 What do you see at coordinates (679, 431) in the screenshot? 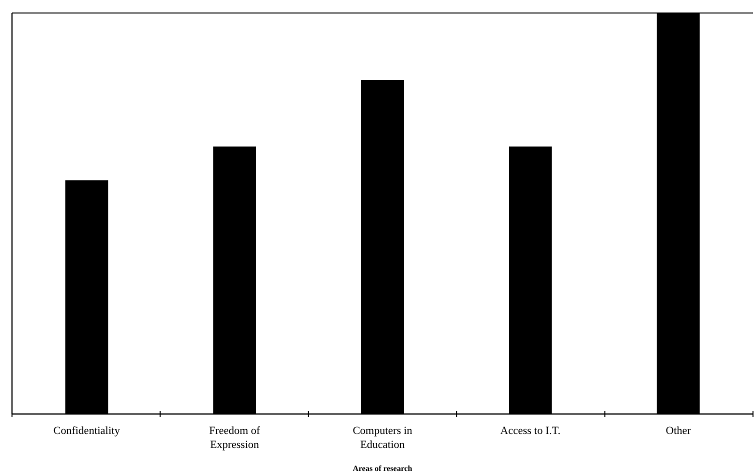
I see `x-tick-label: Other` at bounding box center [679, 431].